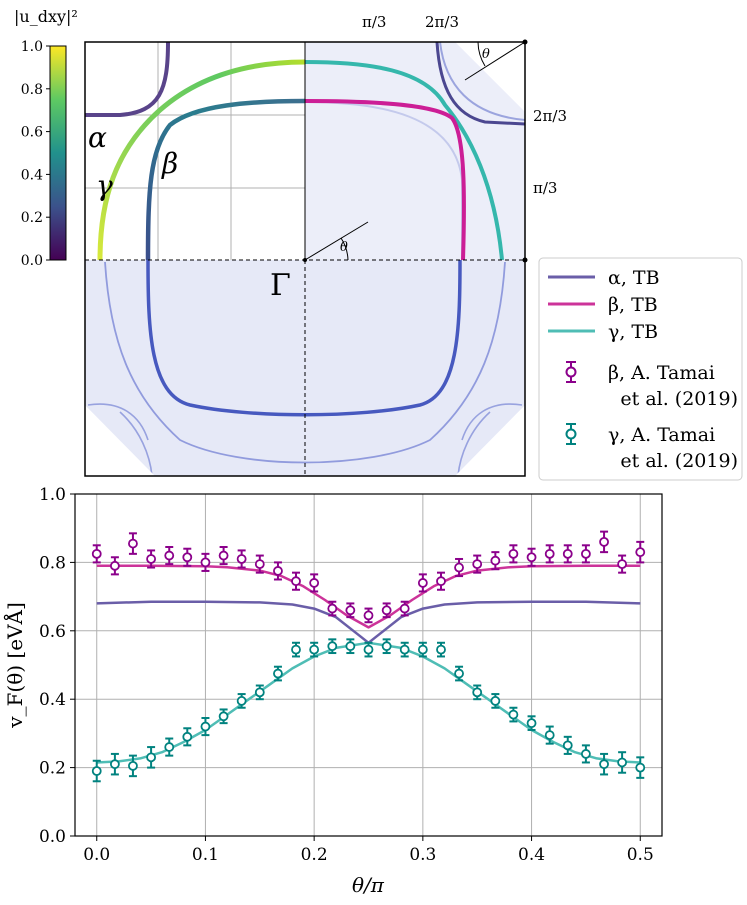 The width and height of the screenshot is (747, 905). Describe the element at coordinates (32, 47) in the screenshot. I see `colorbar-tick-label: 1.0` at that location.